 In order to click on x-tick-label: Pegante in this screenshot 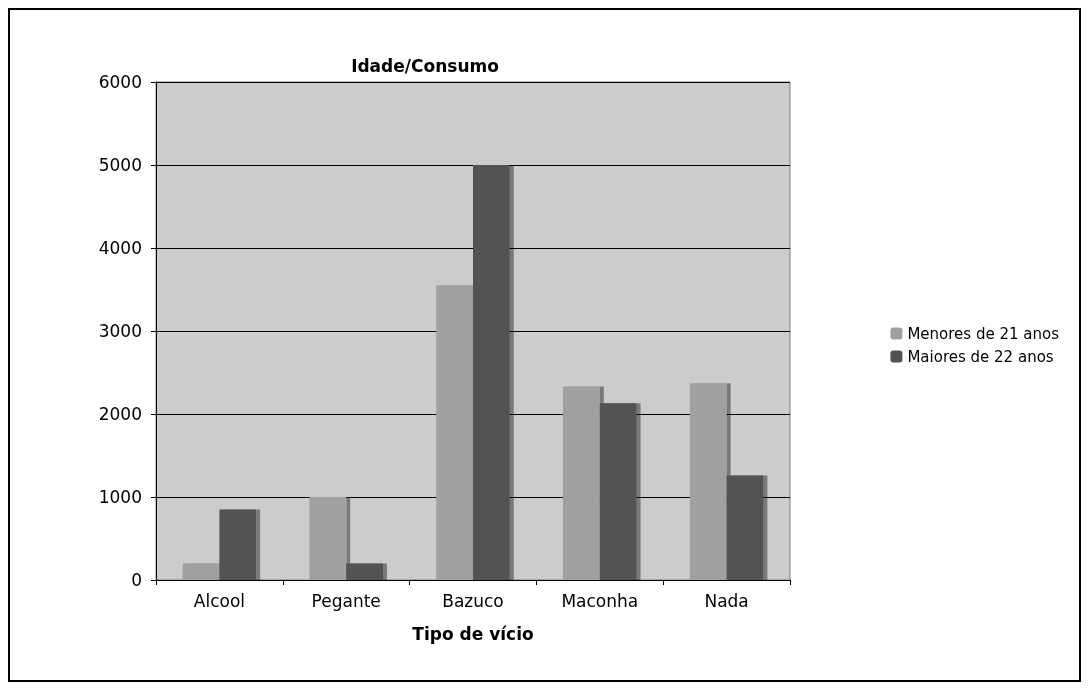, I will do `click(346, 600)`.